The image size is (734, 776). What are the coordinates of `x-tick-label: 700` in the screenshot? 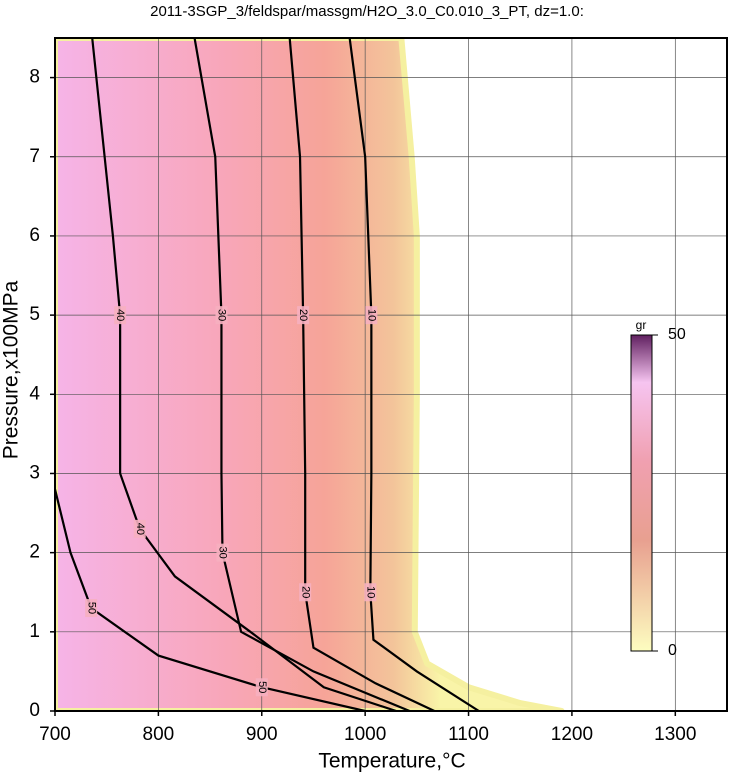 It's located at (55, 734).